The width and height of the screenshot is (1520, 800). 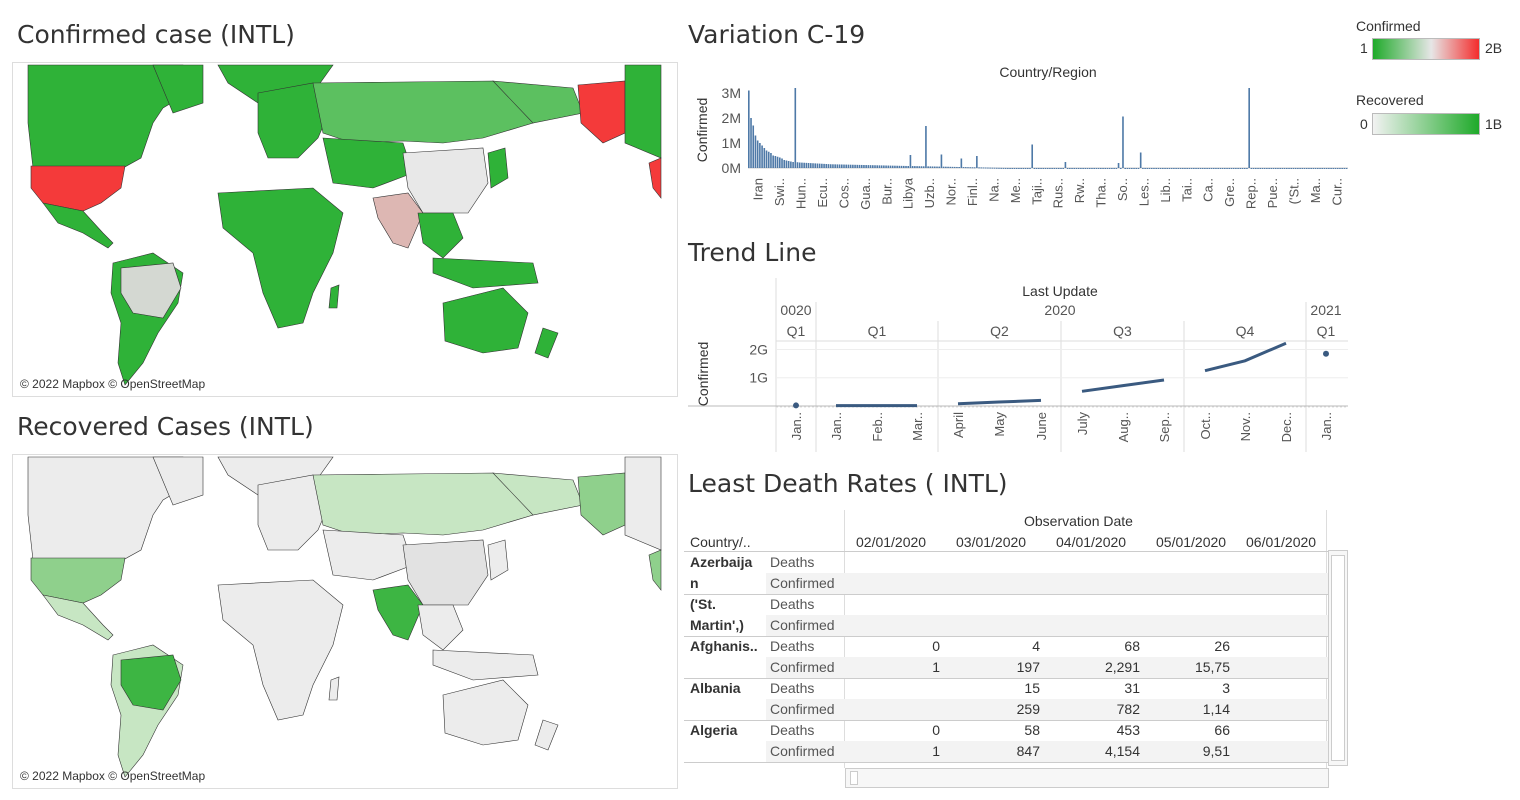 What do you see at coordinates (724, 646) in the screenshot?
I see `table-country: Afghanis..` at bounding box center [724, 646].